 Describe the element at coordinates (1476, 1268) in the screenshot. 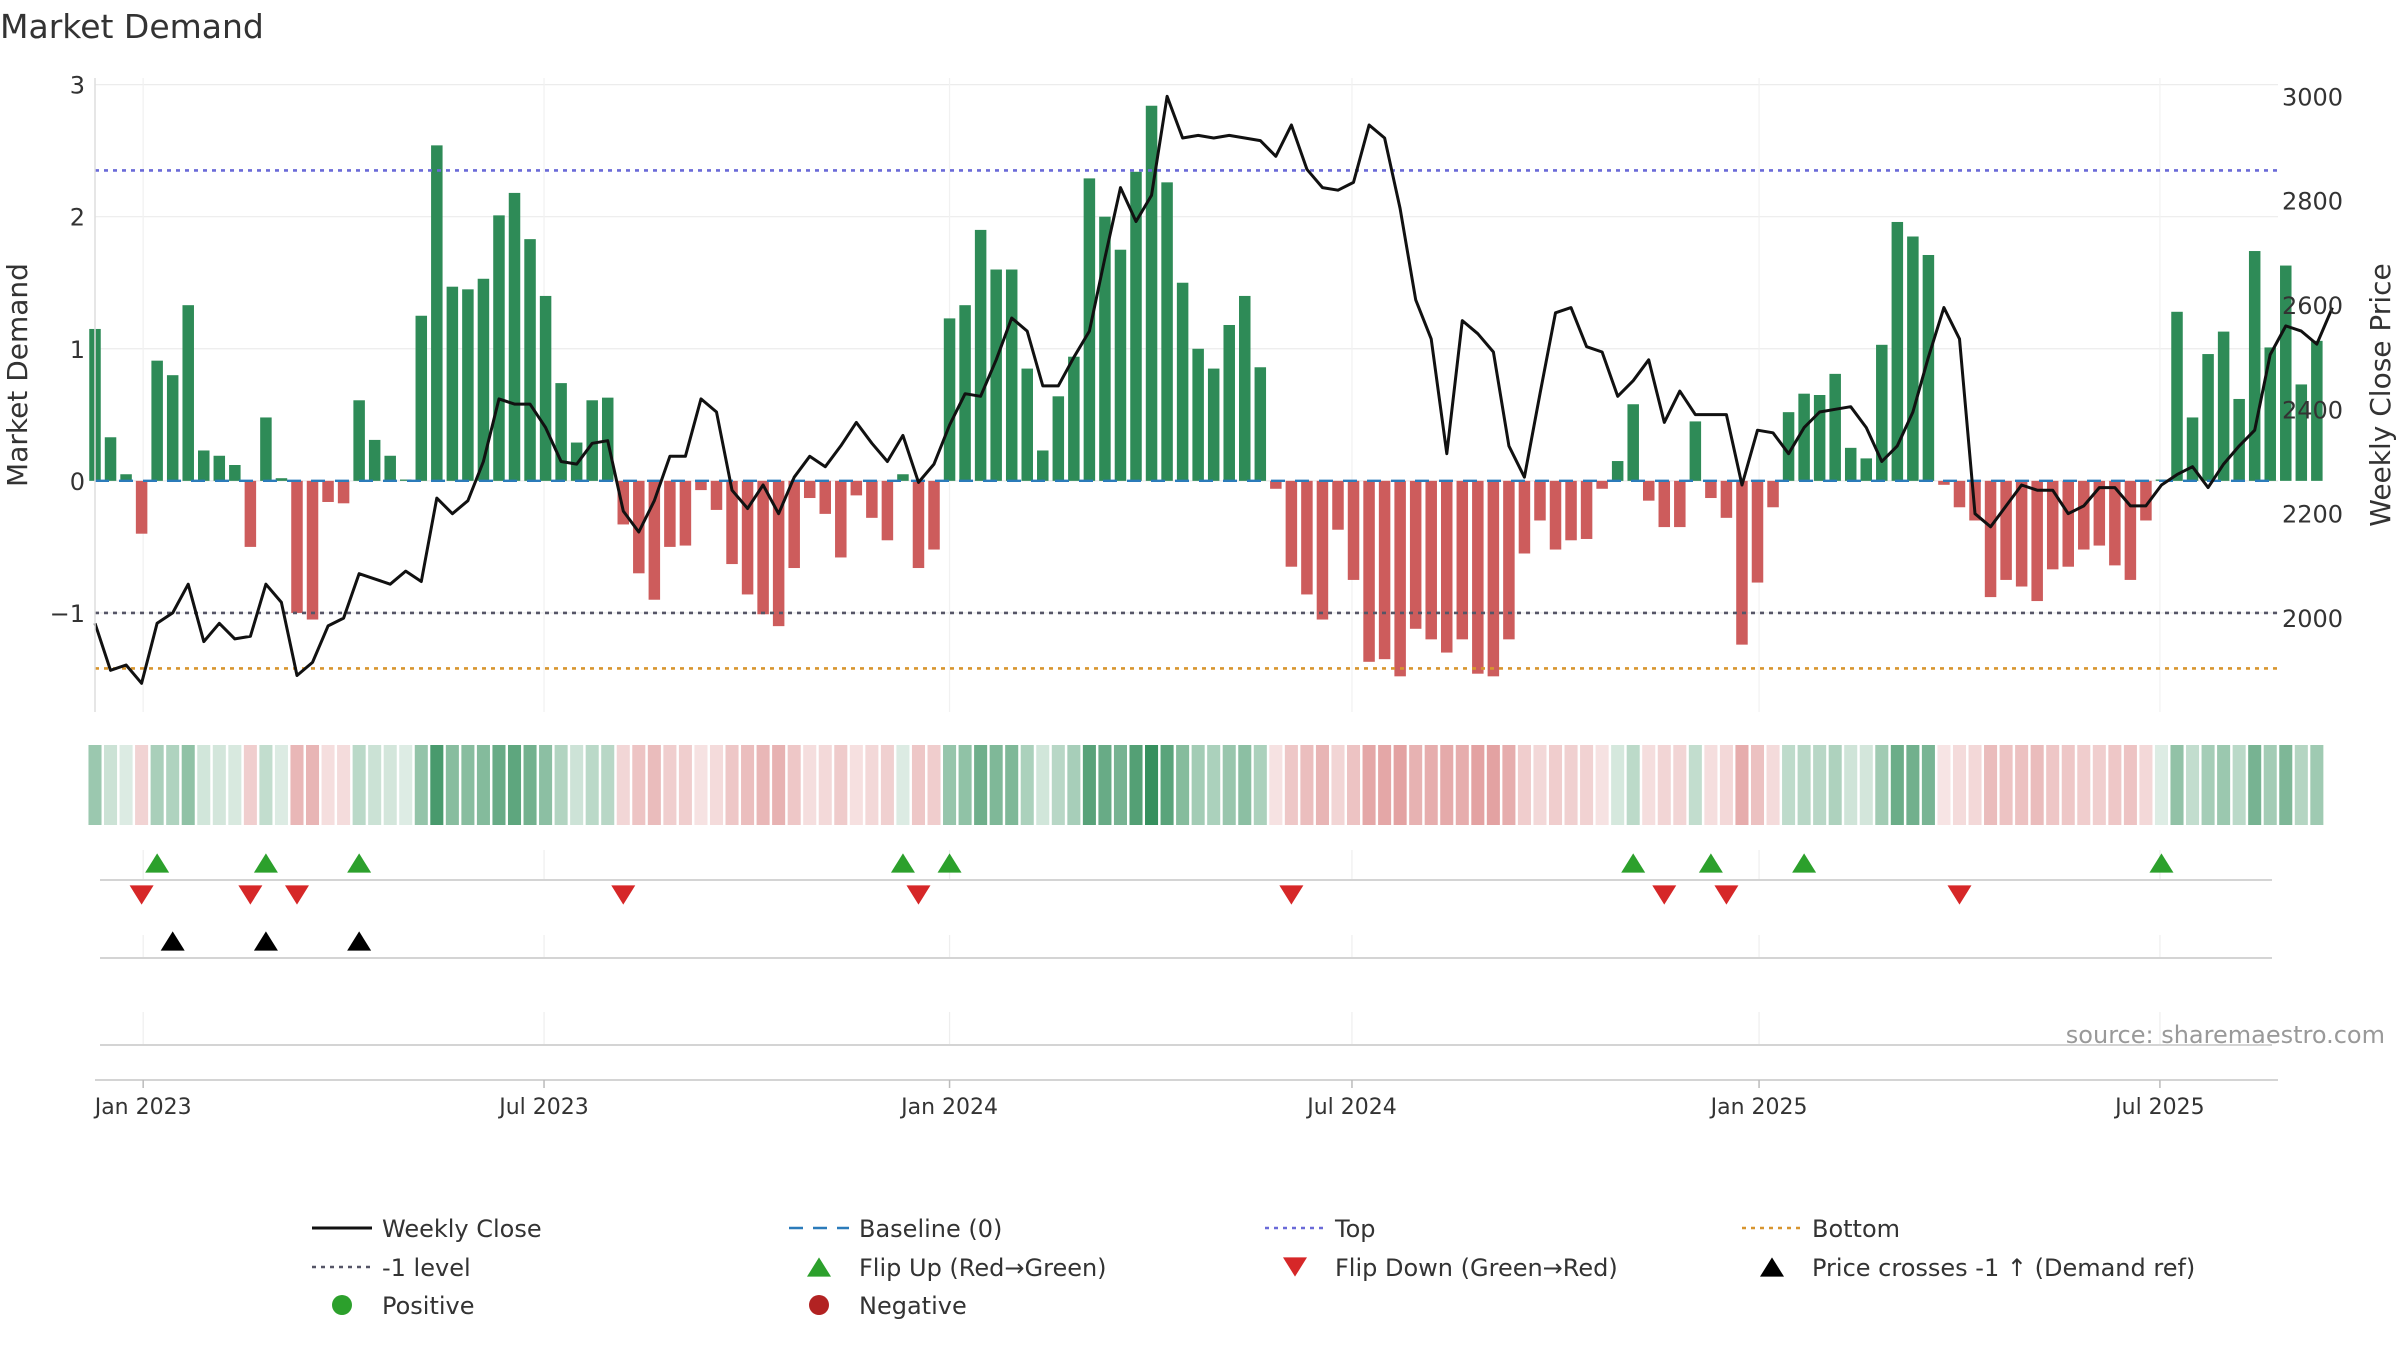

I see `legend-label: Flip Down (Green→Red)` at that location.